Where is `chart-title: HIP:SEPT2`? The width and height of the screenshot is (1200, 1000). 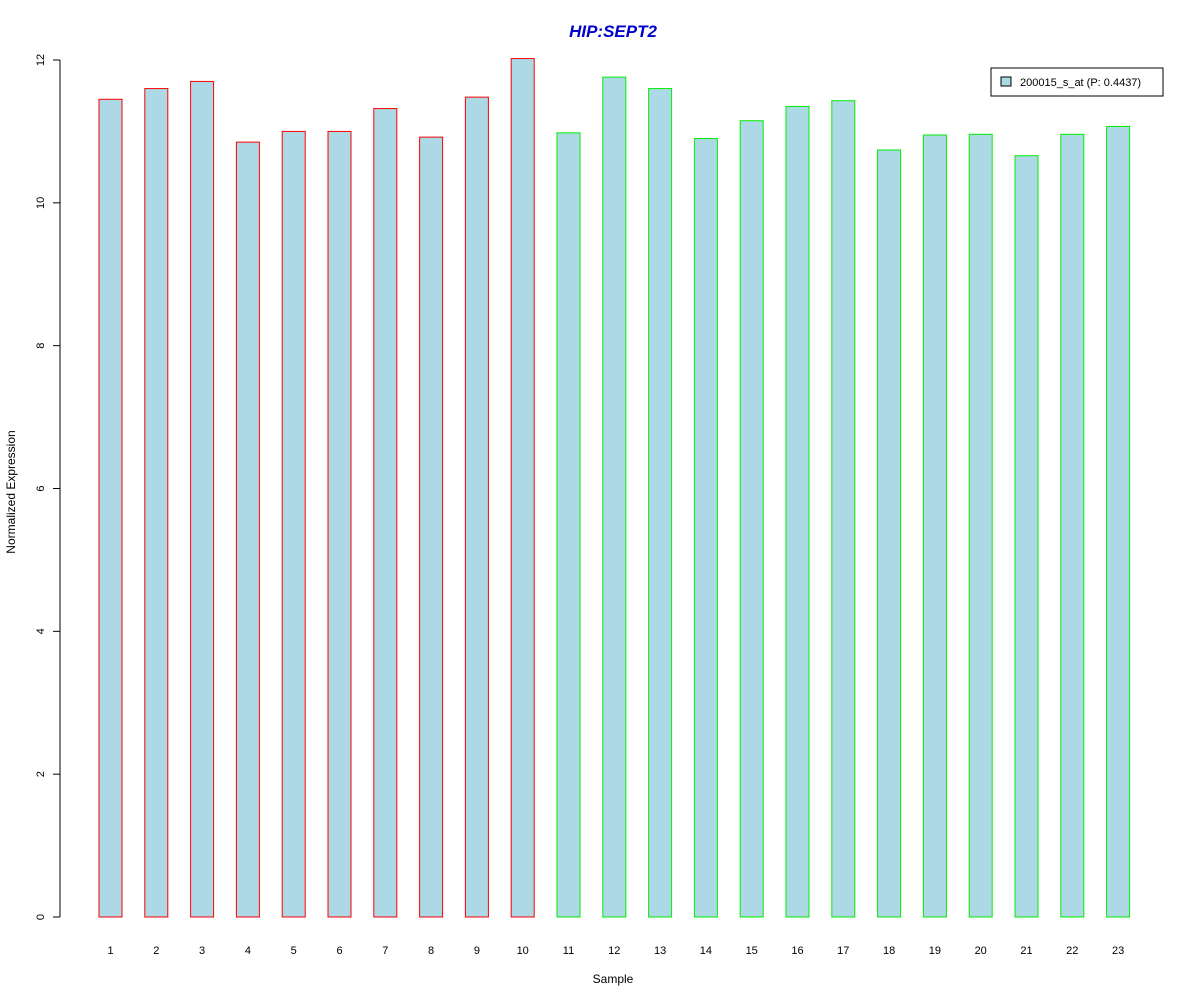 chart-title: HIP:SEPT2 is located at coordinates (613, 31).